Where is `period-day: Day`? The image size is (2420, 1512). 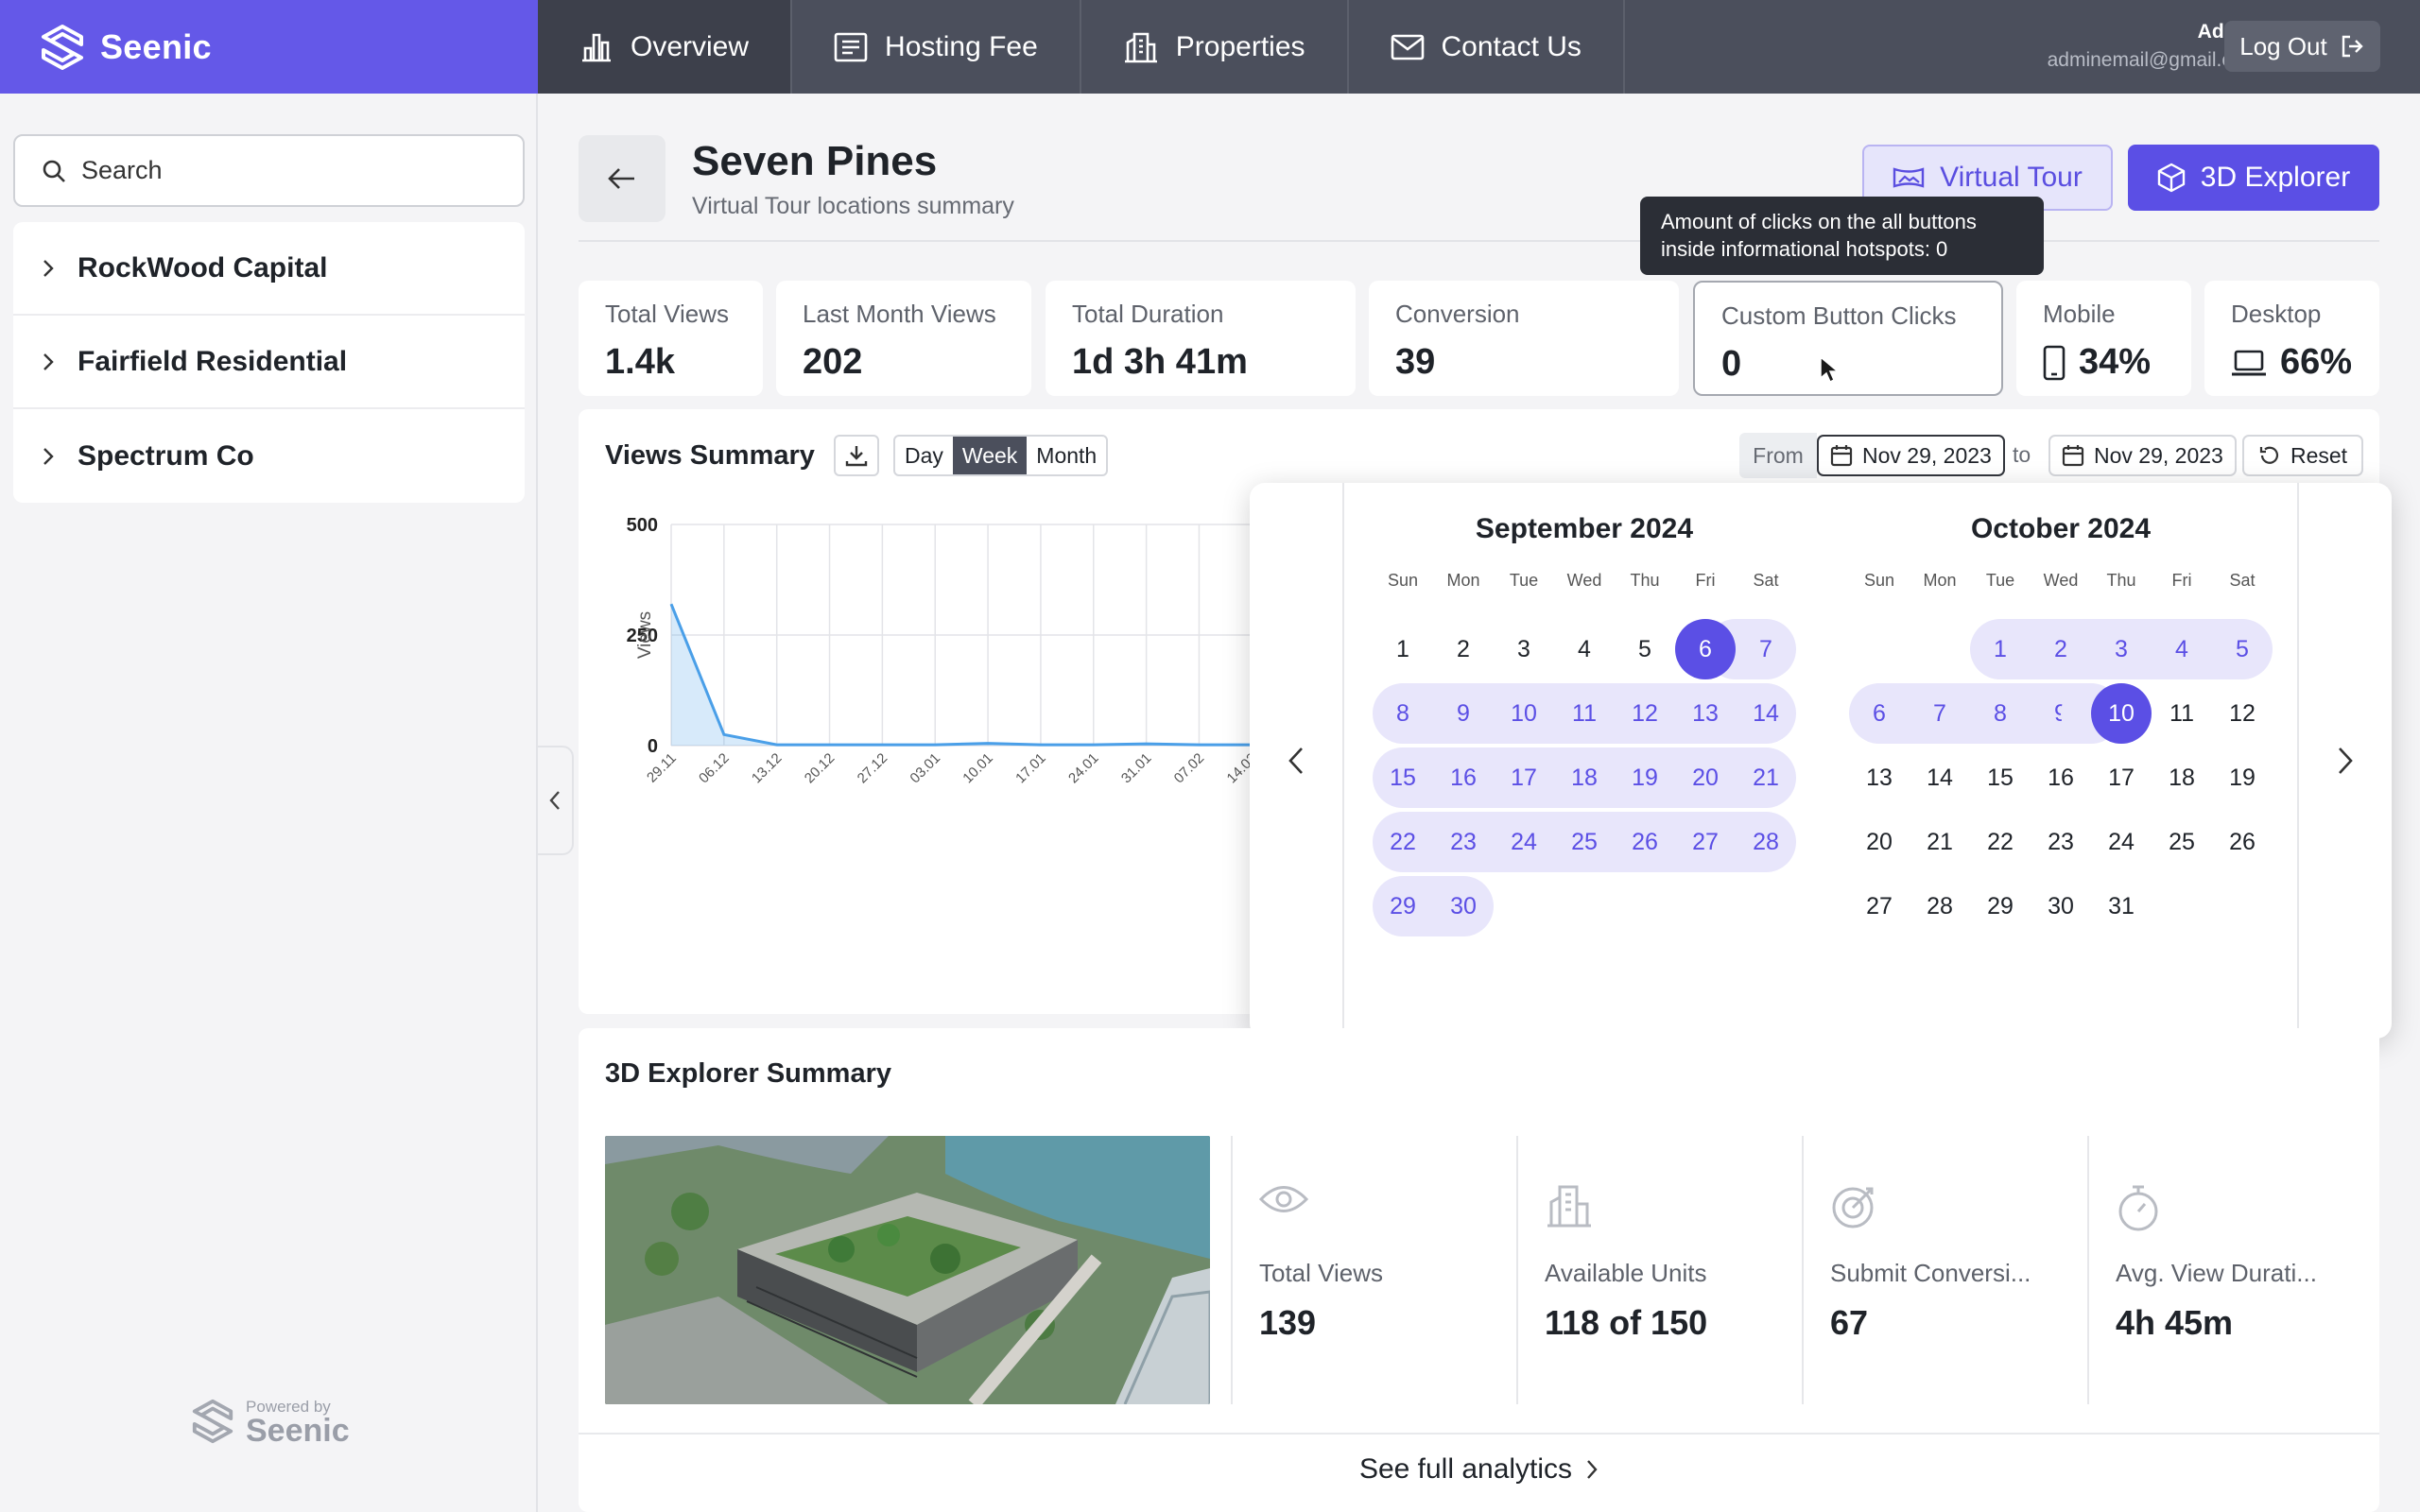
period-day: Day is located at coordinates (924, 455).